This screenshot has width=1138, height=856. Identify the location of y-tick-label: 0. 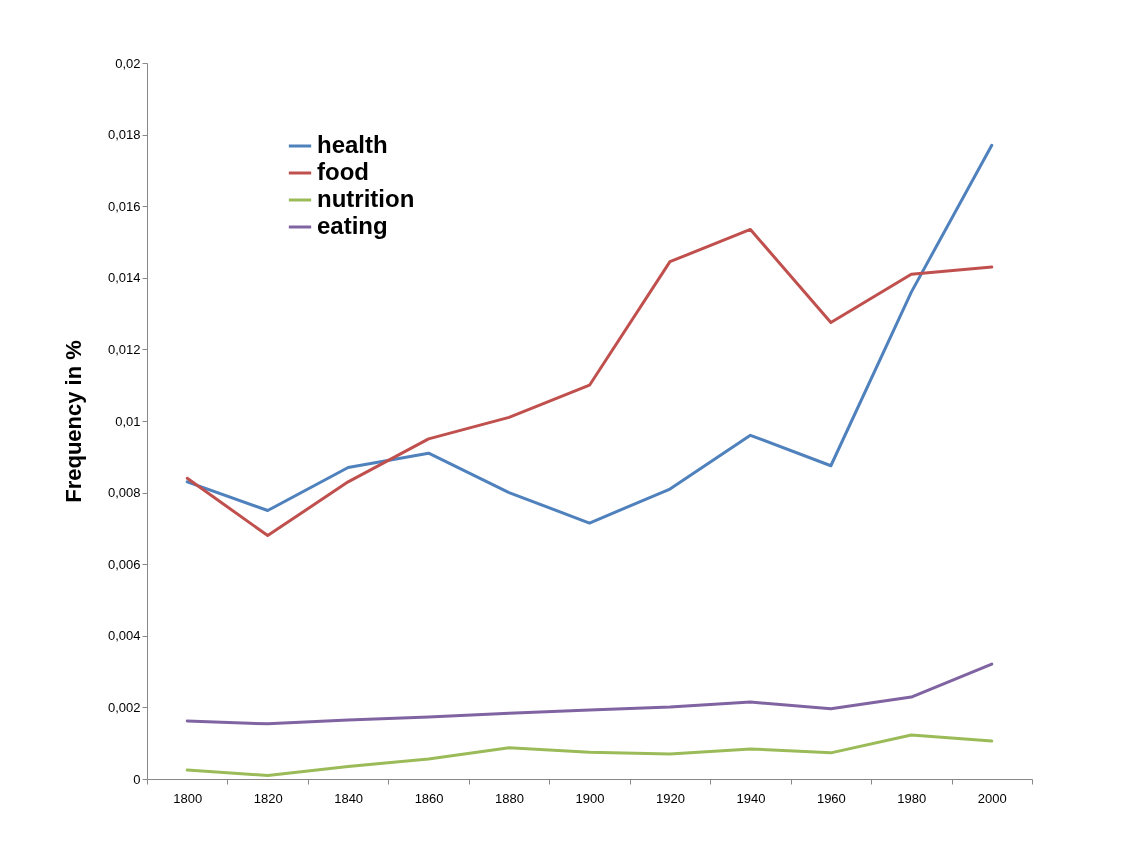
(137, 779).